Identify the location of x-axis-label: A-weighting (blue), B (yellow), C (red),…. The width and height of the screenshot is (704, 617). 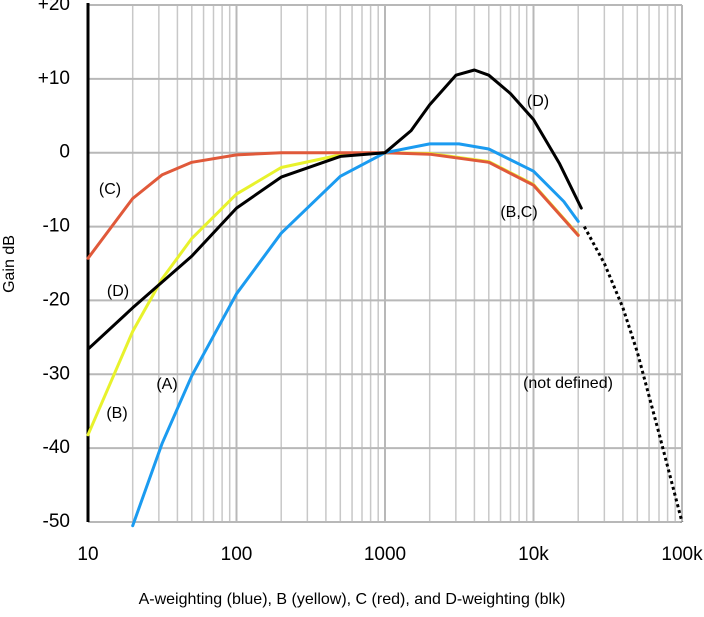
(352, 599).